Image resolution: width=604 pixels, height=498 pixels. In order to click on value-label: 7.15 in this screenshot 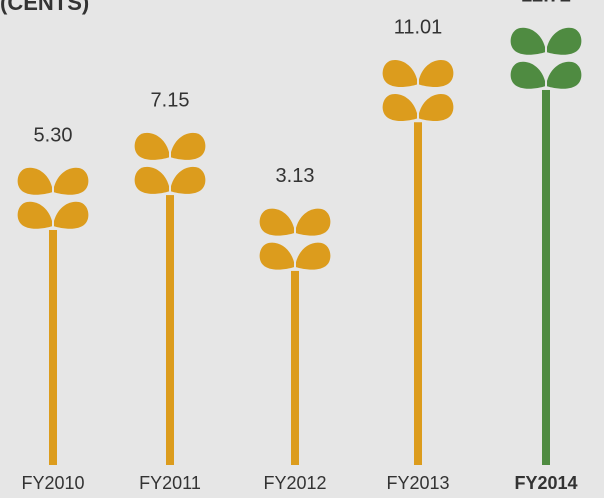, I will do `click(170, 100)`.